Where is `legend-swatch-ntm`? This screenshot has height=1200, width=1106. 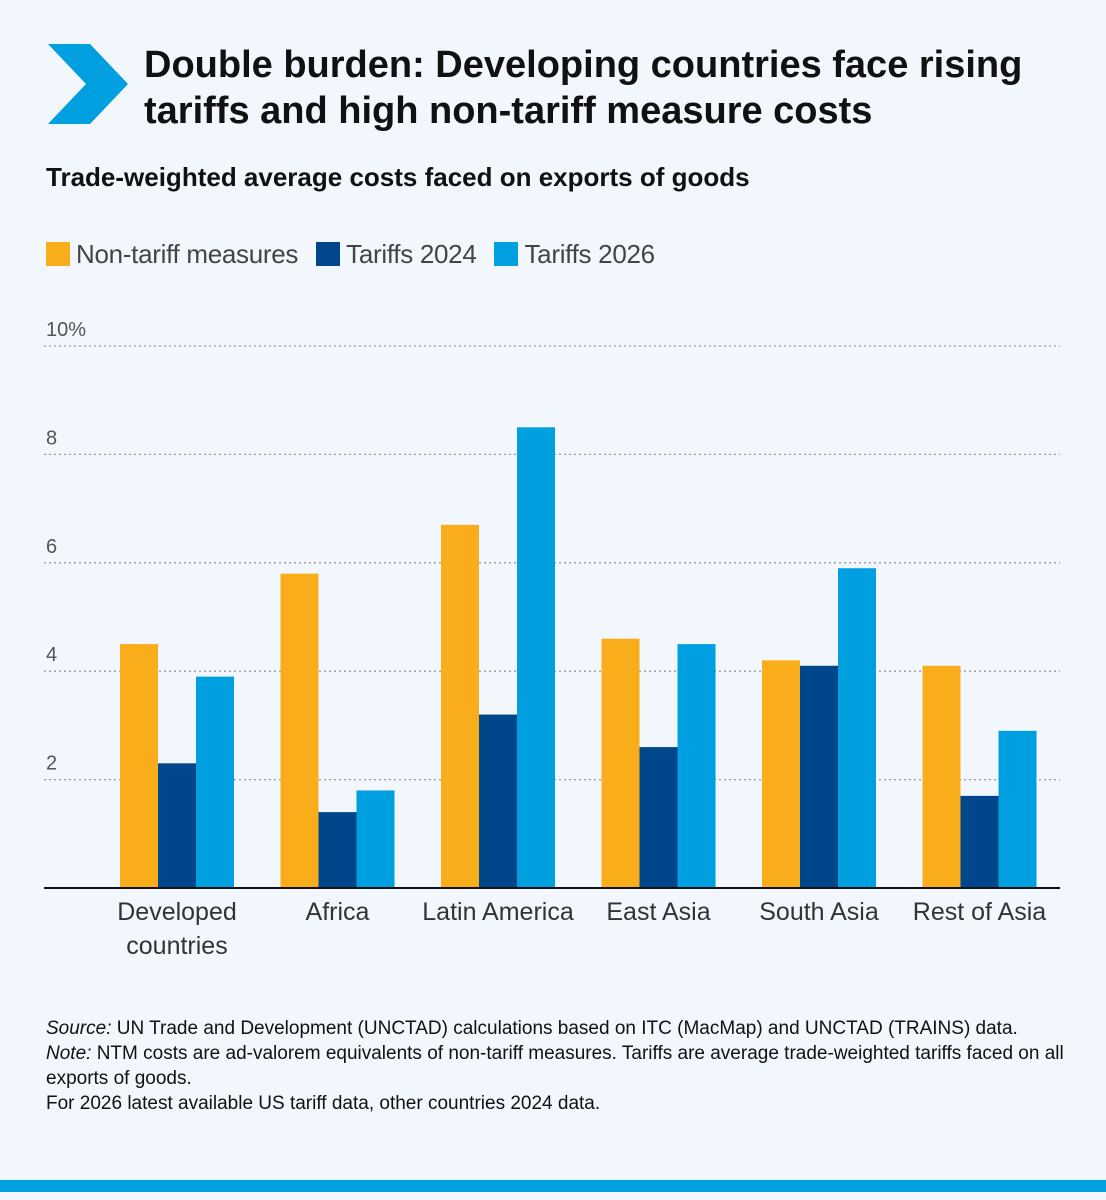
legend-swatch-ntm is located at coordinates (58, 254).